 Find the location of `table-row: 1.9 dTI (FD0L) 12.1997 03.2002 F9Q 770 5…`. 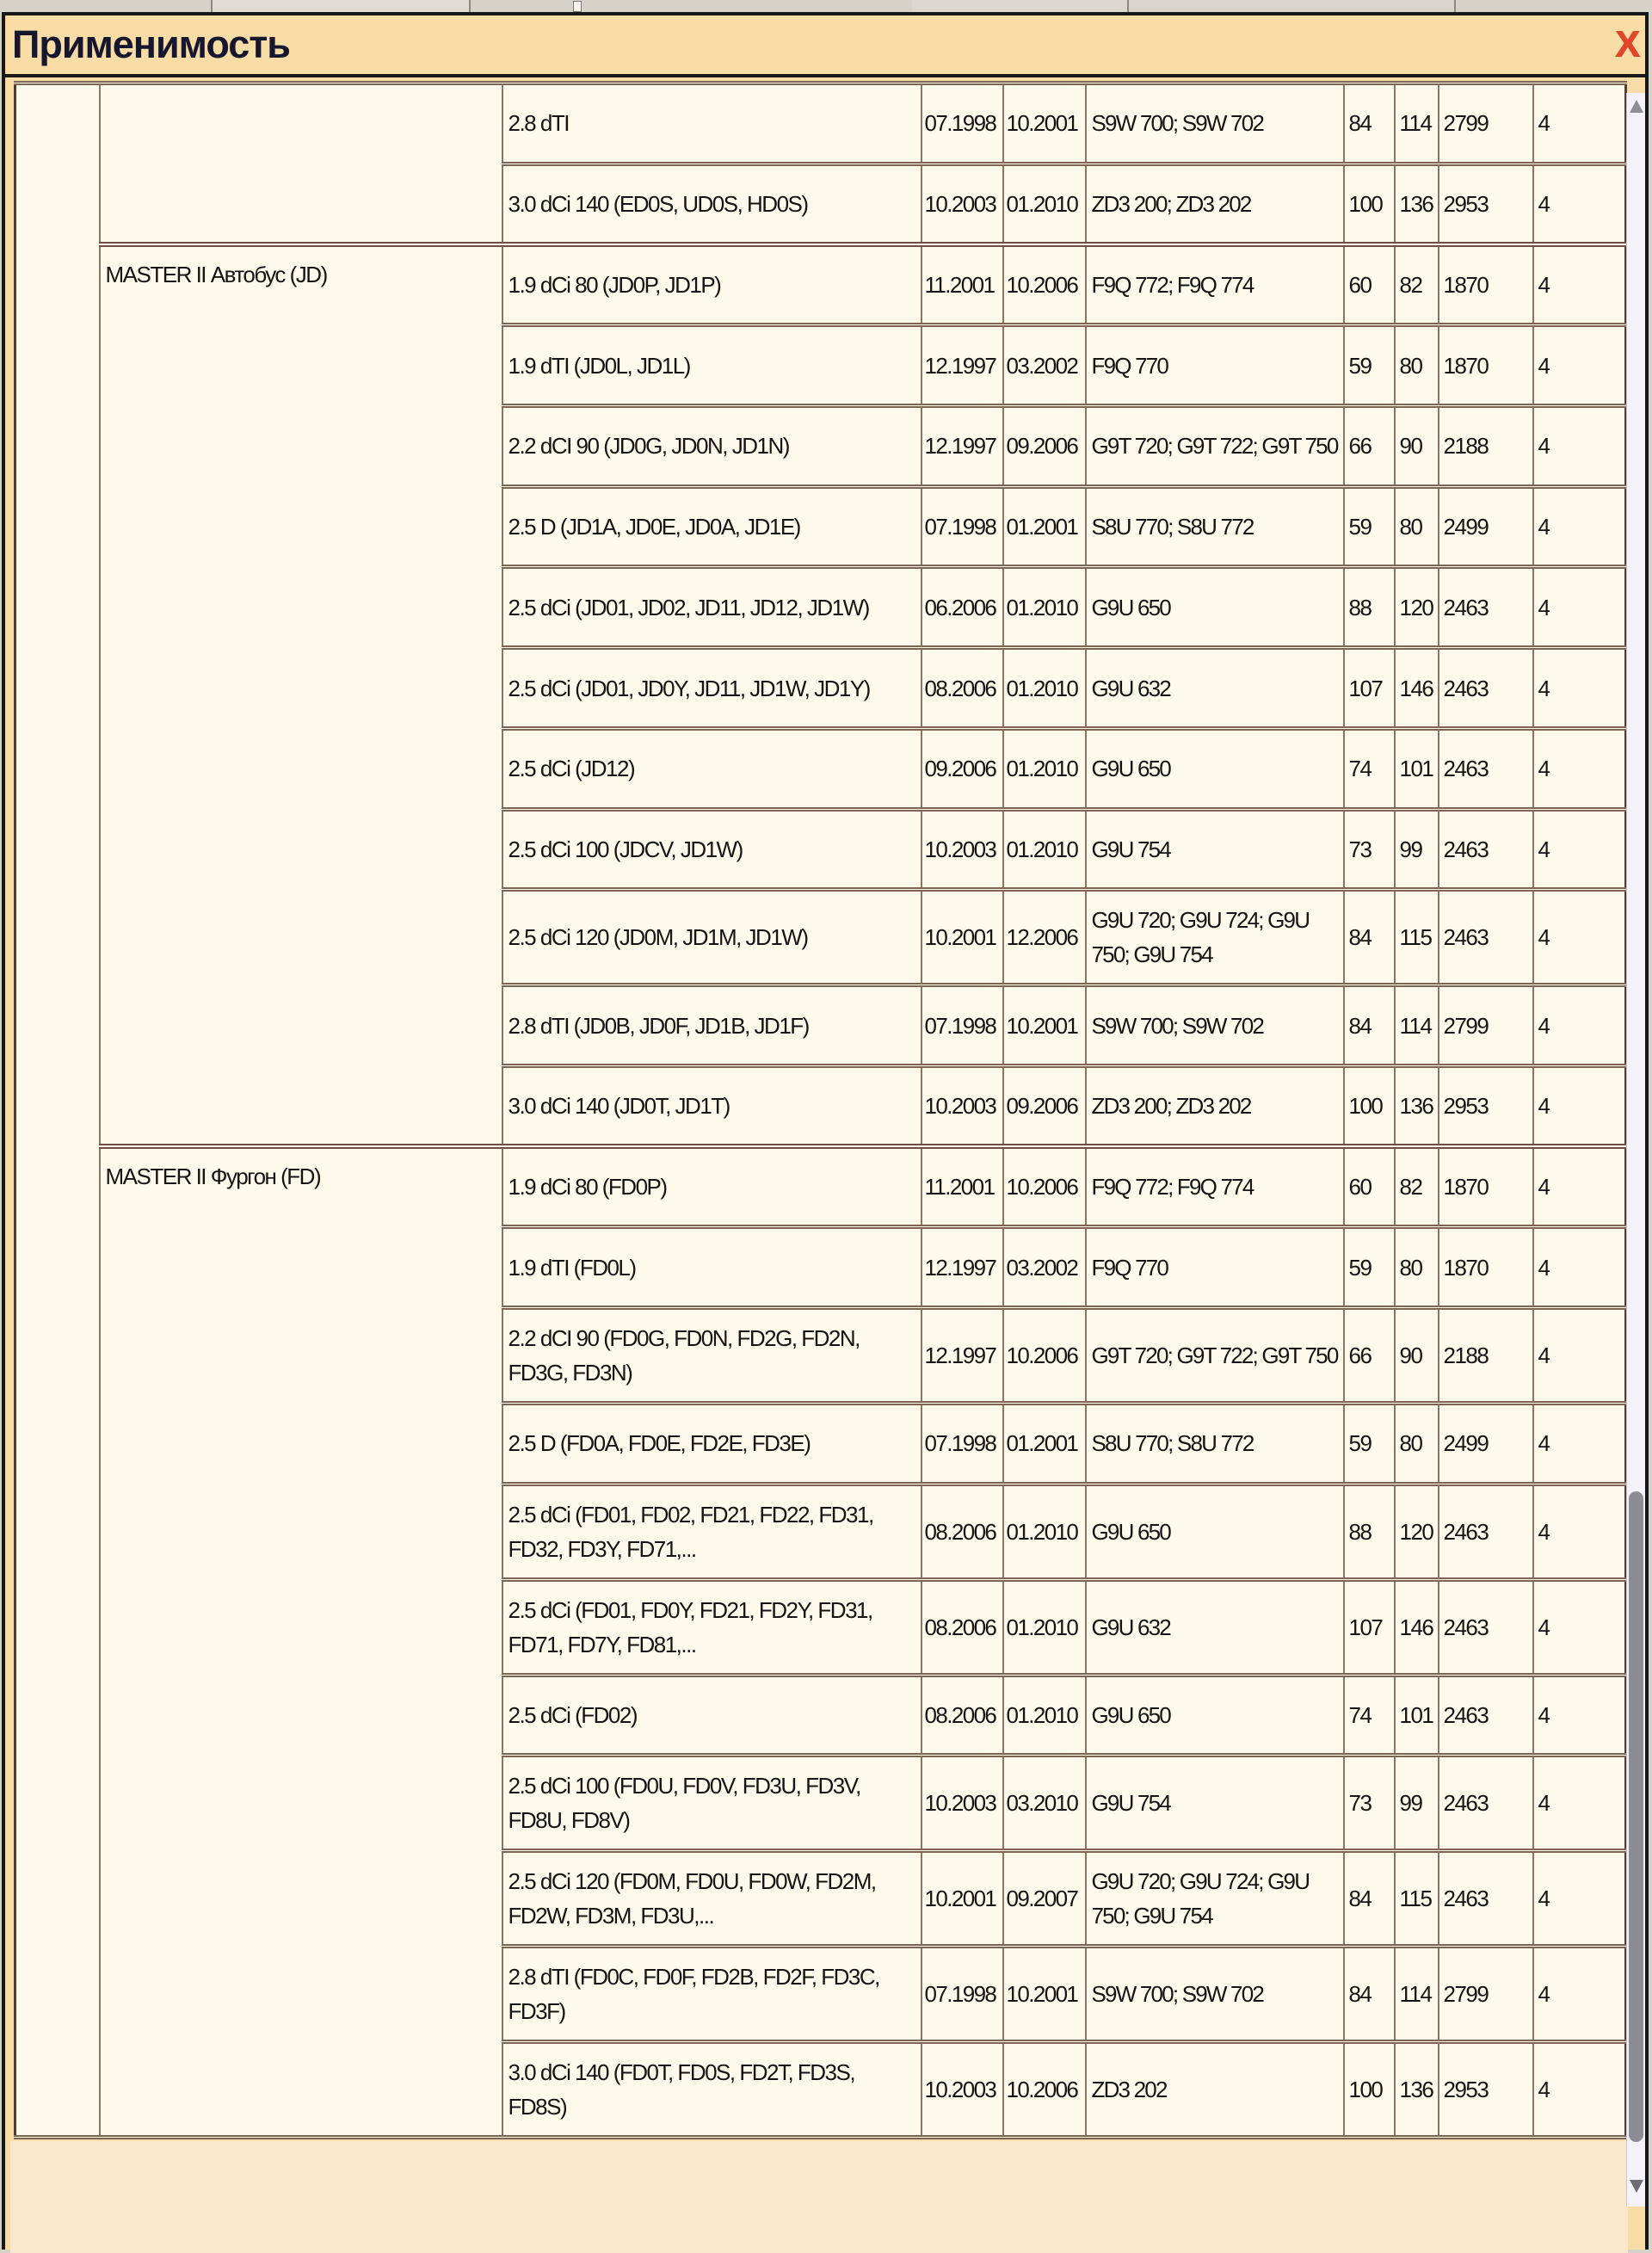

table-row: 1.9 dTI (FD0L) 12.1997 03.2002 F9Q 770 5… is located at coordinates (821, 1268).